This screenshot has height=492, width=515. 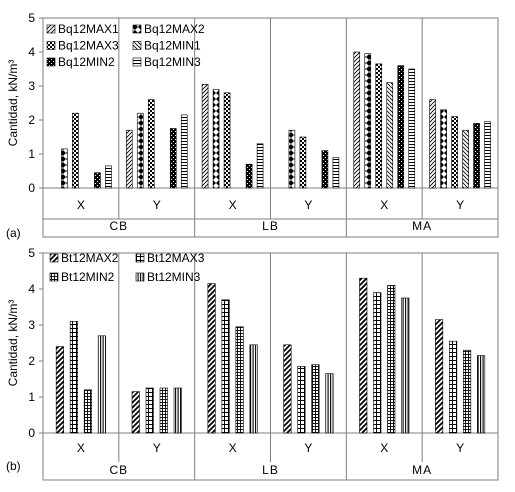 What do you see at coordinates (172, 46) in the screenshot?
I see `legend-label: Bq12MIN1` at bounding box center [172, 46].